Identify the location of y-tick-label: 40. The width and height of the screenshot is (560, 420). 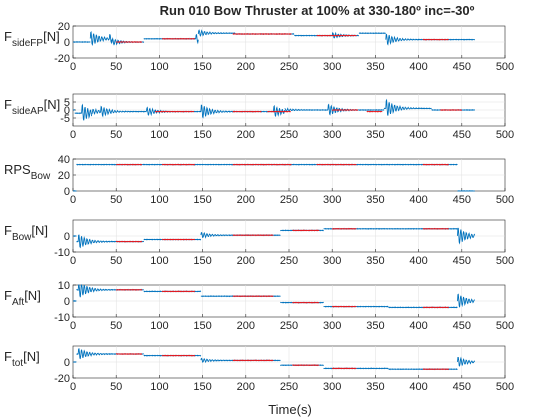
(64, 160).